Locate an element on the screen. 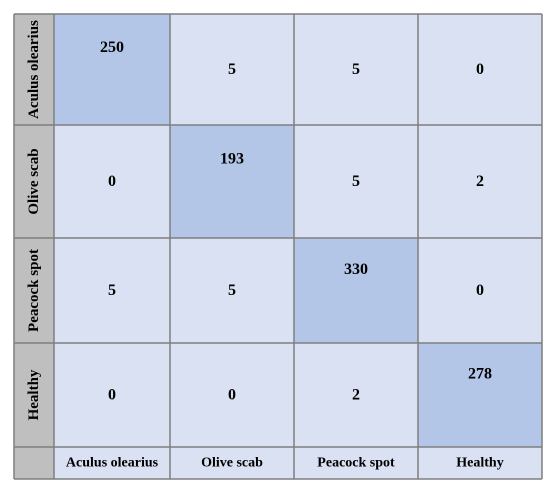 Image resolution: width=550 pixels, height=487 pixels. cell-value: 193 is located at coordinates (232, 158).